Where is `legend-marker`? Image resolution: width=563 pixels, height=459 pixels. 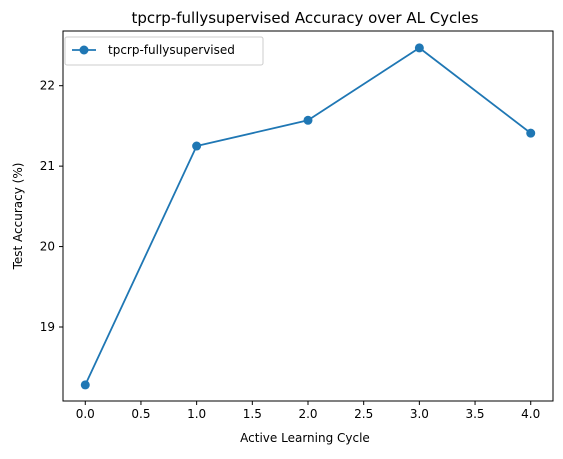
legend-marker is located at coordinates (84, 50).